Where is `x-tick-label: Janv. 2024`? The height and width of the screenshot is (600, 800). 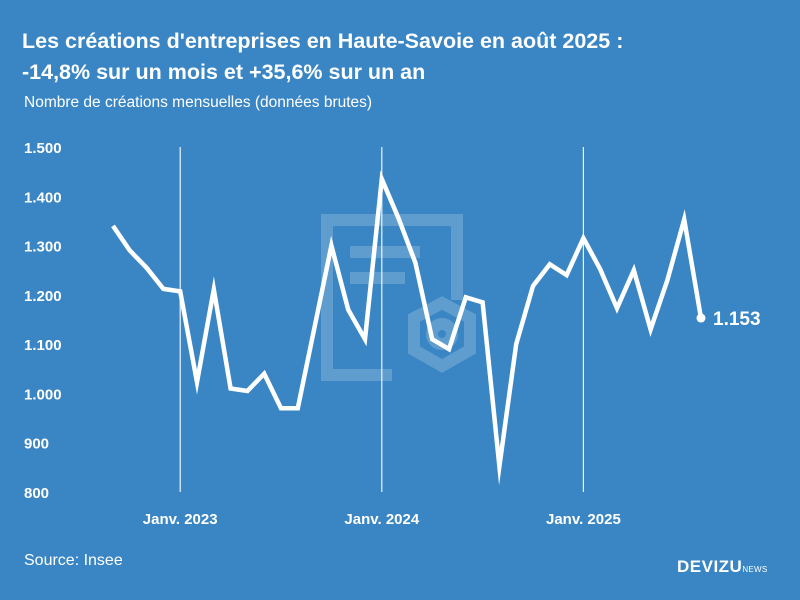 x-tick-label: Janv. 2024 is located at coordinates (381, 519).